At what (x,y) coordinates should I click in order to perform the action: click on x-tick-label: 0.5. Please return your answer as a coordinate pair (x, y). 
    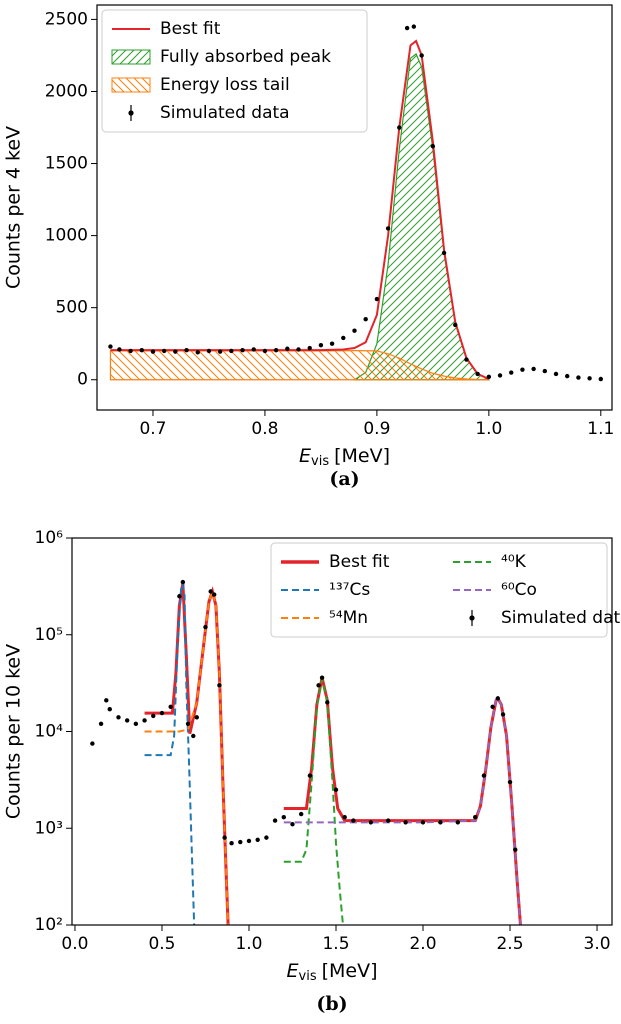
    Looking at the image, I should click on (161, 944).